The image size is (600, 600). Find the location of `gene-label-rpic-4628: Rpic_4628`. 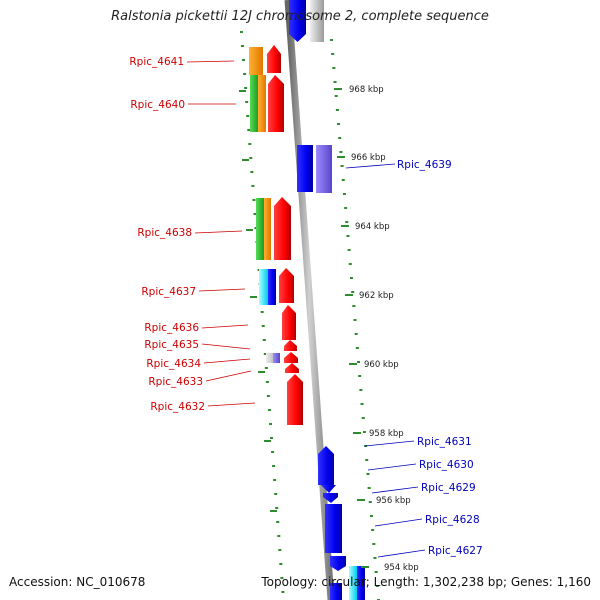

gene-label-rpic-4628: Rpic_4628 is located at coordinates (452, 520).